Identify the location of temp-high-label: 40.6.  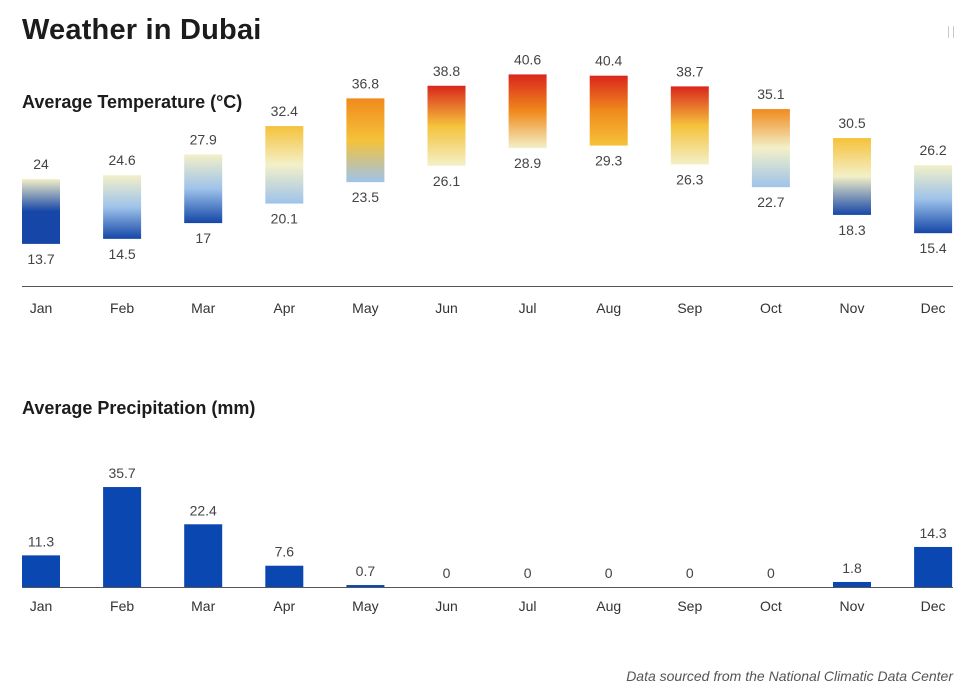
(527, 59).